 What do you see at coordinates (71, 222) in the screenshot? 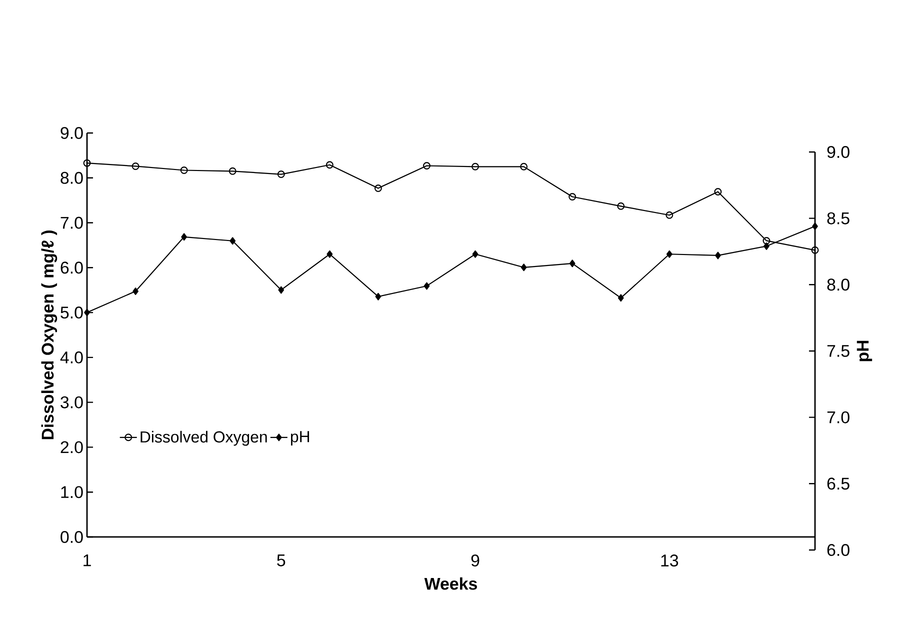
I see `y-tick-label: 7.0` at bounding box center [71, 222].